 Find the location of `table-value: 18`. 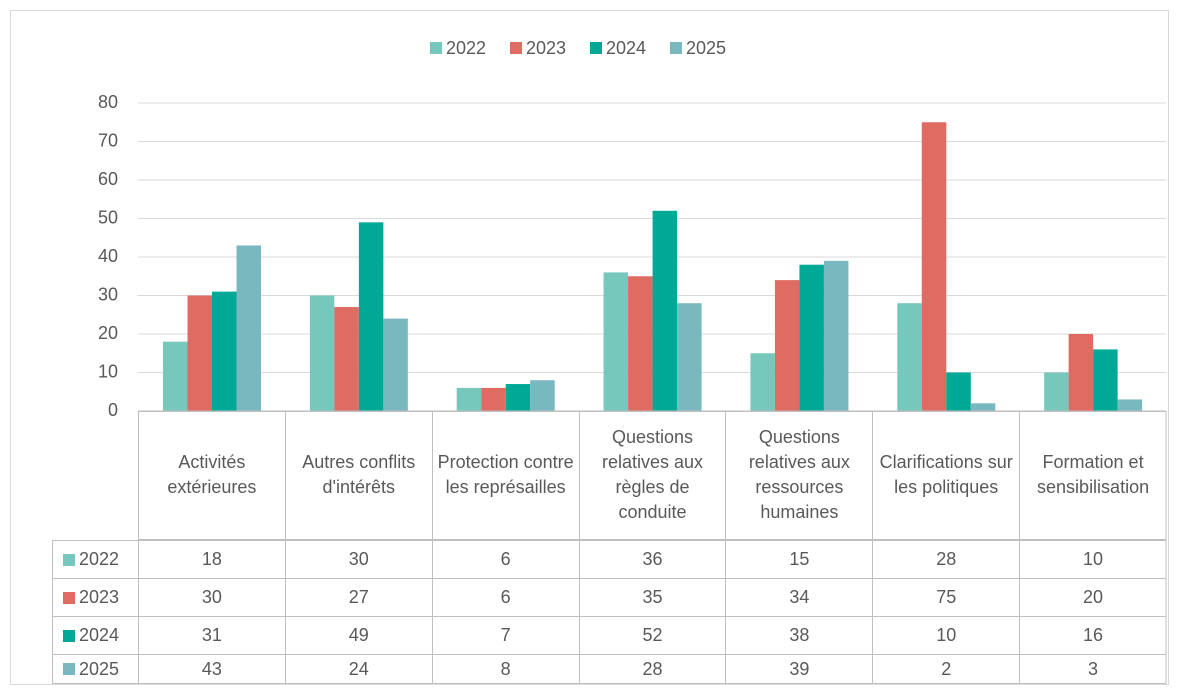

table-value: 18 is located at coordinates (211, 559).